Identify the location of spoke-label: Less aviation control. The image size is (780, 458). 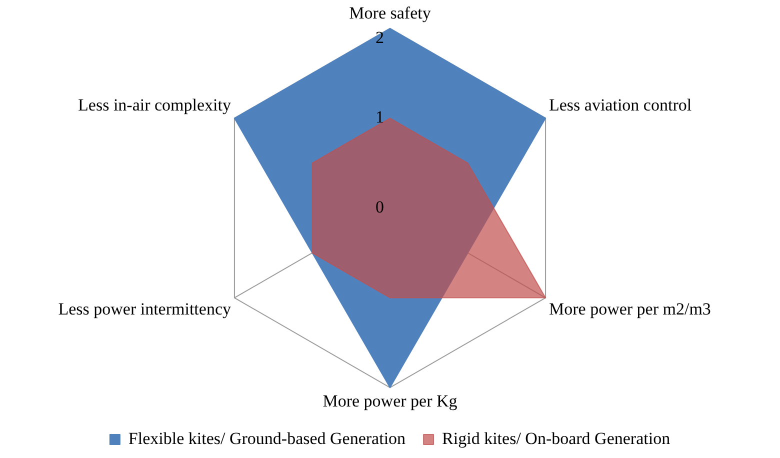
(620, 104).